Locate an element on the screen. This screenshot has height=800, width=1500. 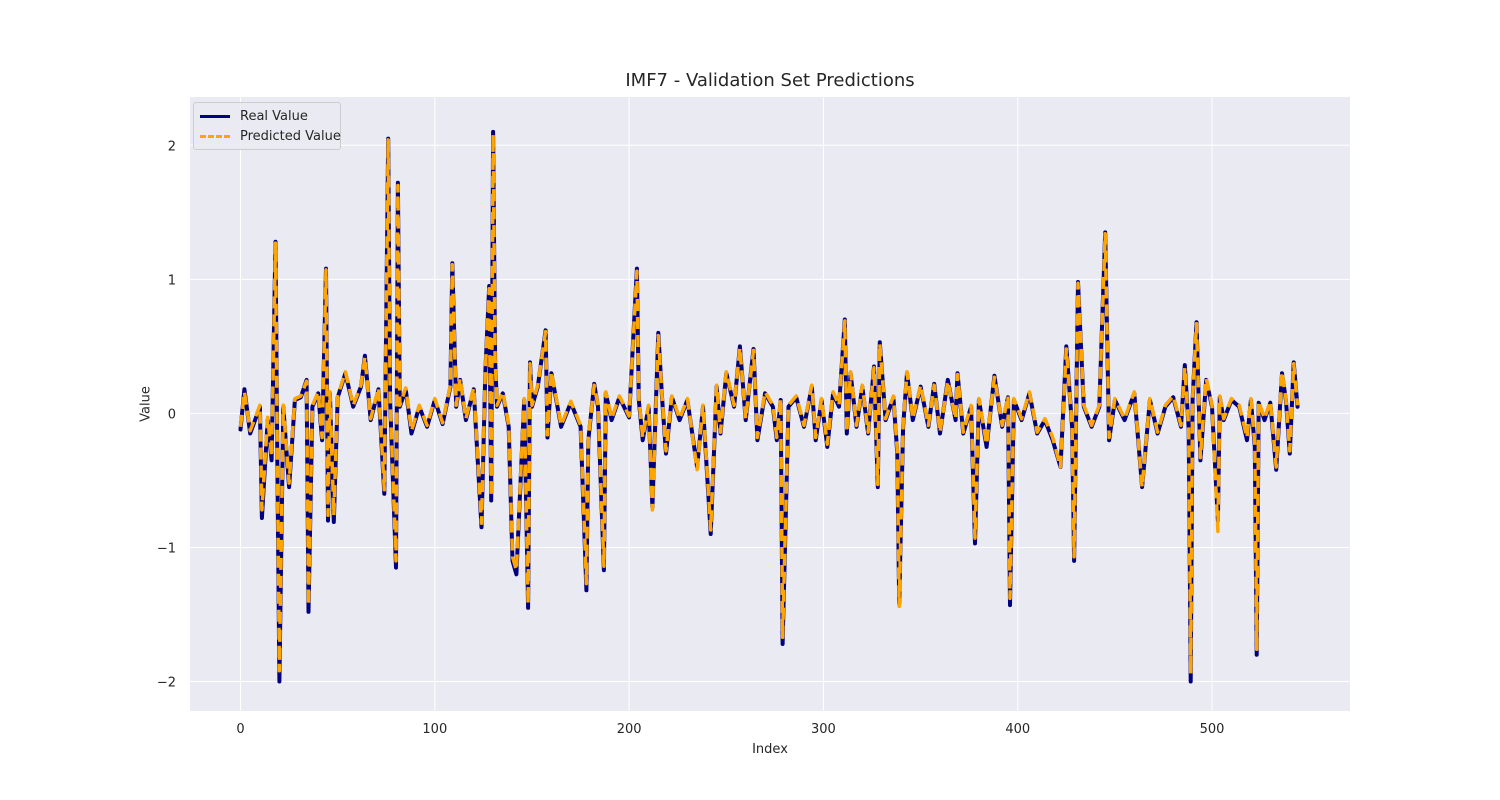
legend-item-real: Real Value is located at coordinates (254, 116).